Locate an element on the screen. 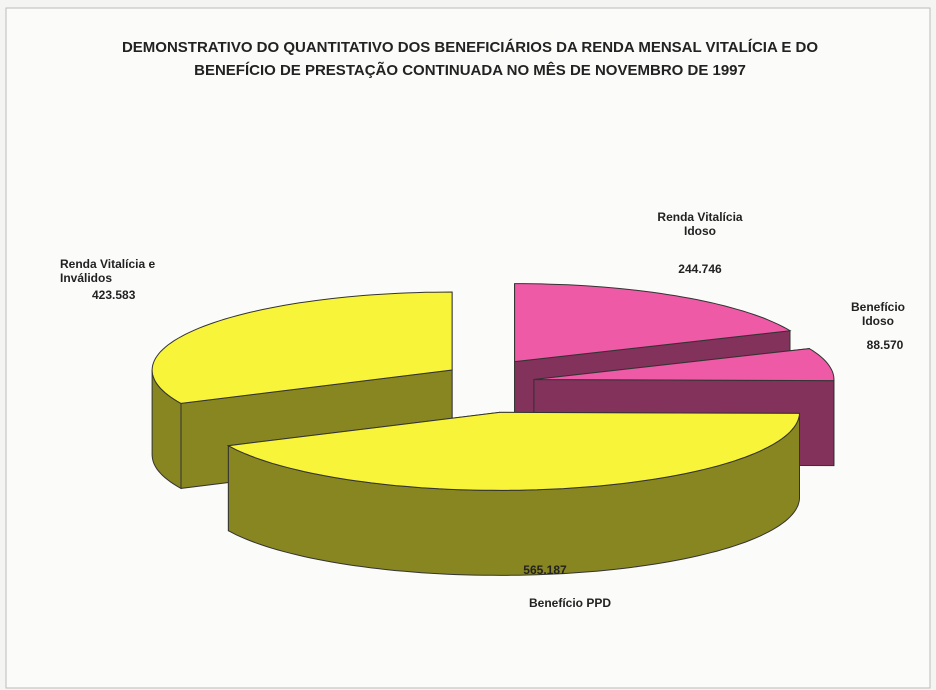  category-label: Benefício Idoso is located at coordinates (877, 314).